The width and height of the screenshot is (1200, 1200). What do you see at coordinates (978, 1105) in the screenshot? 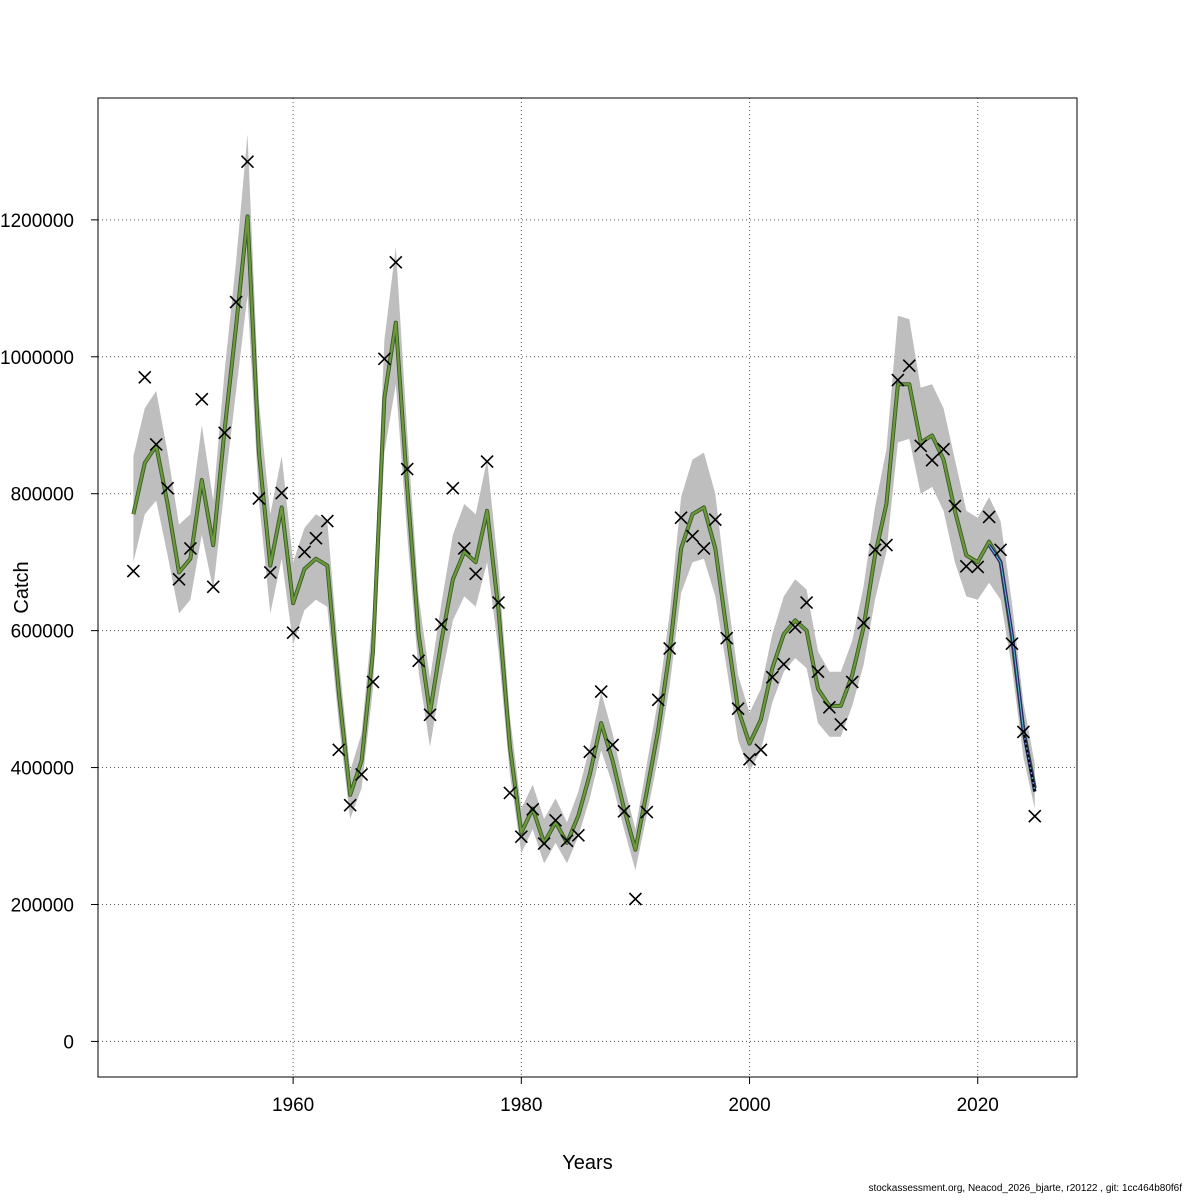
I see `x-tick-label: 2020` at bounding box center [978, 1105].